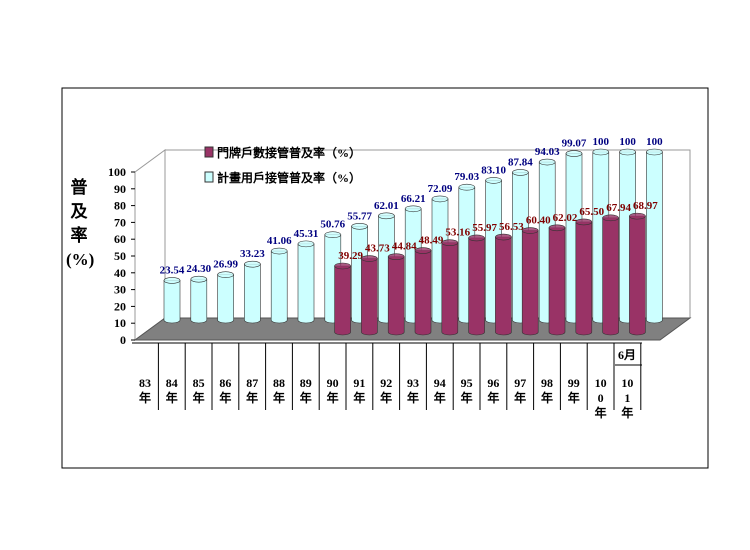 Image resolution: width=750 pixels, height=550 pixels. I want to click on y-tick-label: 90, so click(120, 189).